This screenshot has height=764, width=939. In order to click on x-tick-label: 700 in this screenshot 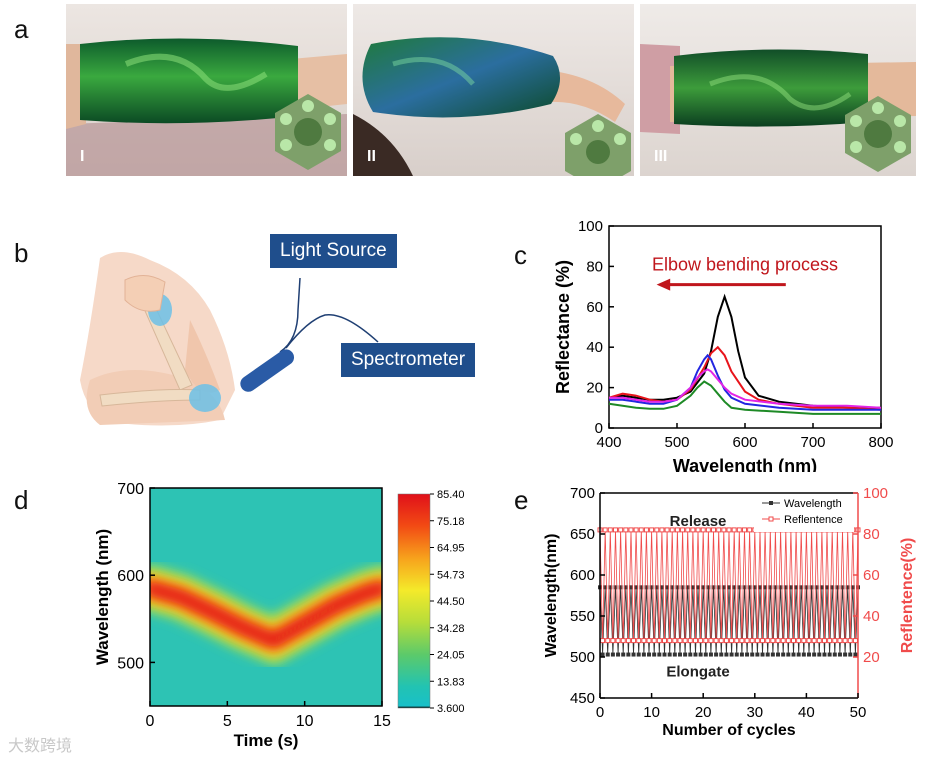, I will do `click(812, 442)`.